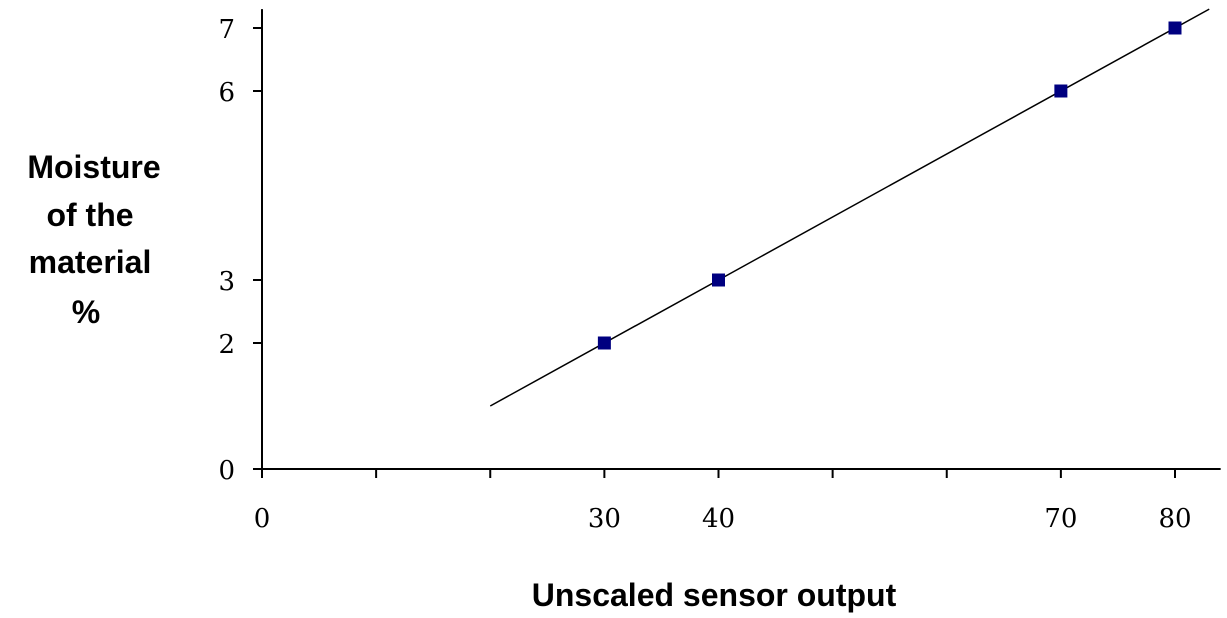 This screenshot has width=1227, height=618. I want to click on y-axis-title-line-4: %, so click(86, 312).